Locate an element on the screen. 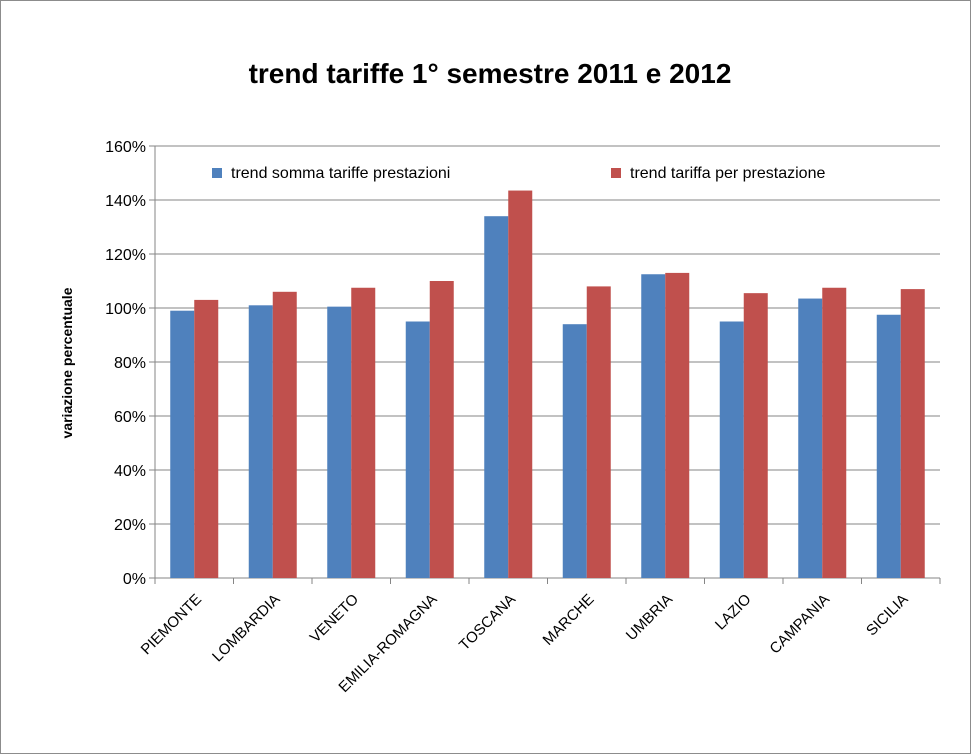 The width and height of the screenshot is (971, 754). x-tick-label: CAMPANIA is located at coordinates (799, 624).